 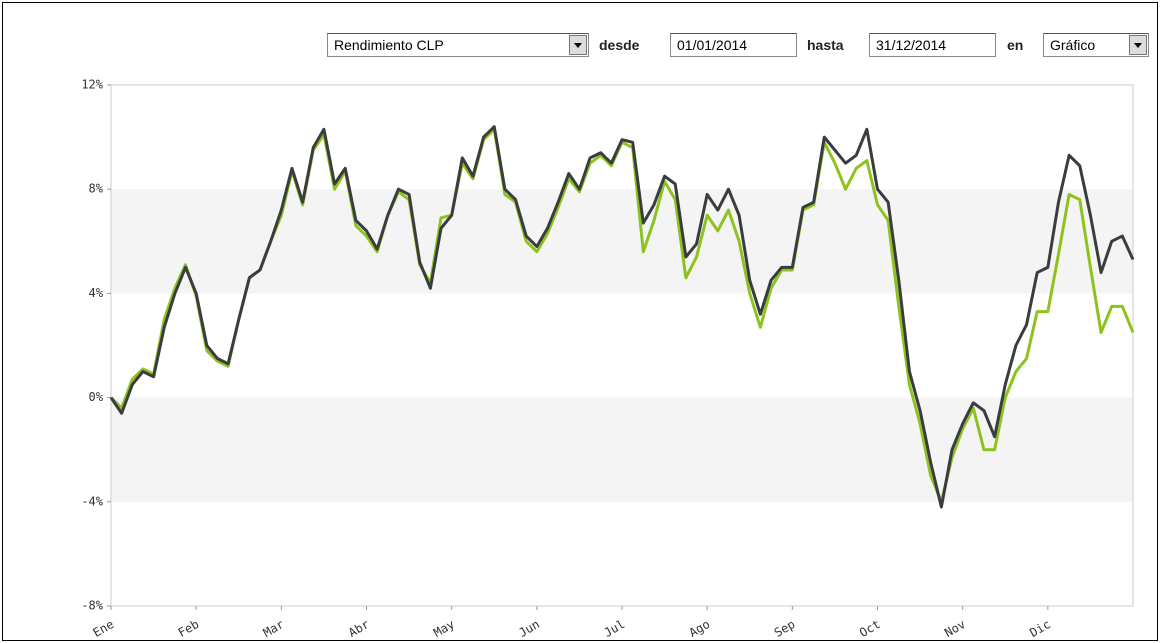 What do you see at coordinates (189, 628) in the screenshot?
I see `x-tick-label: Feb` at bounding box center [189, 628].